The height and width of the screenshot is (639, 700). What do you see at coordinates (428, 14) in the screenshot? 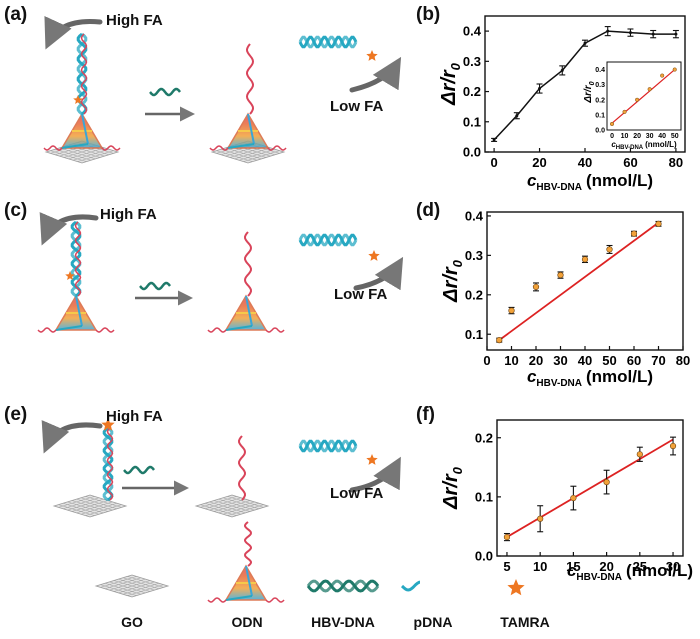
I see `panel-label-b: (b)` at bounding box center [428, 14].